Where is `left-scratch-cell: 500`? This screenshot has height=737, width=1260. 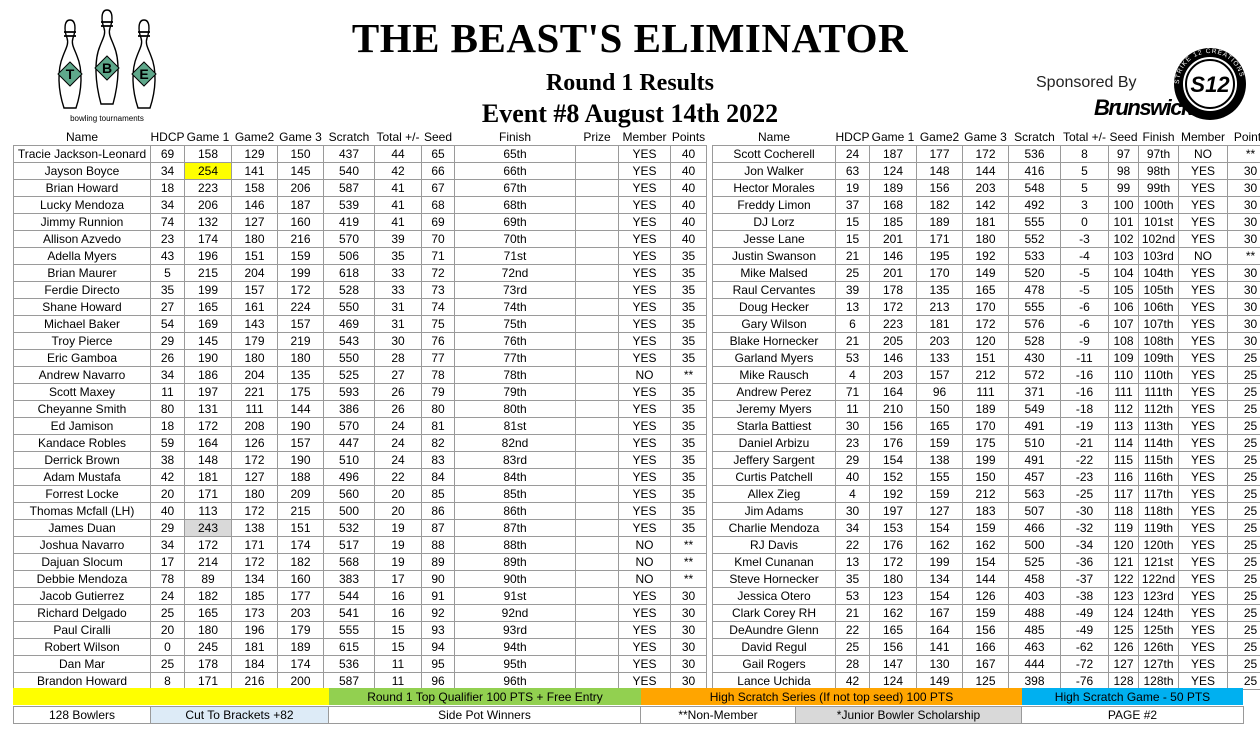 left-scratch-cell: 500 is located at coordinates (349, 511).